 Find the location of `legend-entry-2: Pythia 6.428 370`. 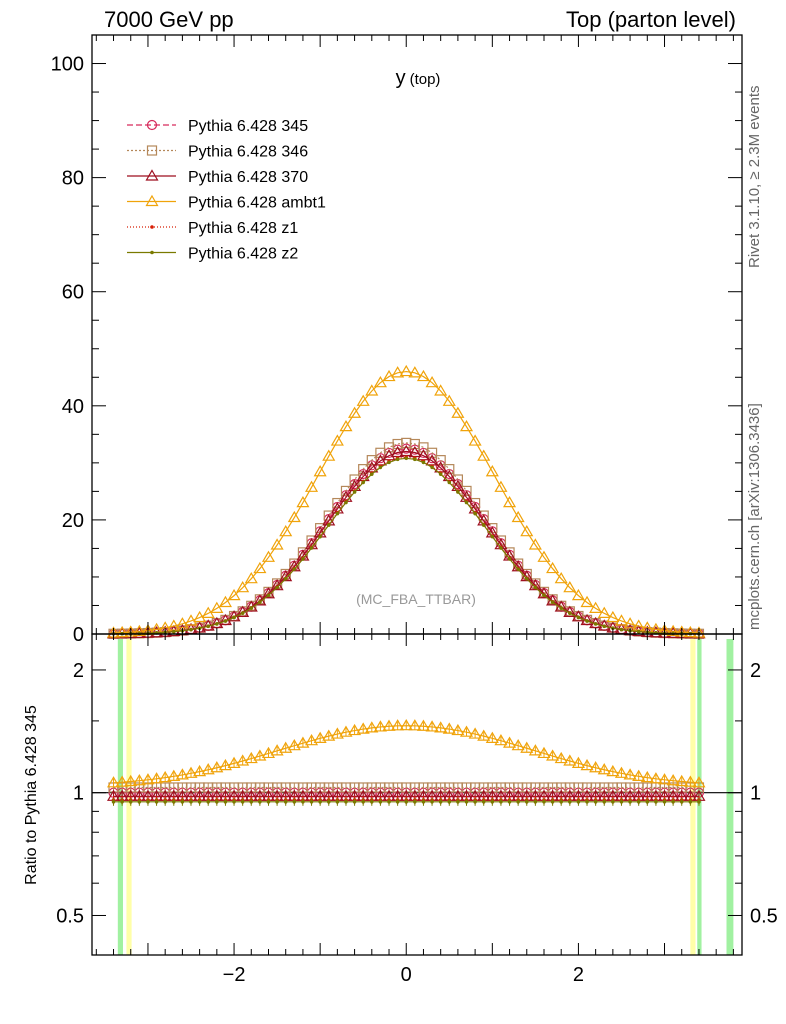

legend-entry-2: Pythia 6.428 370 is located at coordinates (217, 177).